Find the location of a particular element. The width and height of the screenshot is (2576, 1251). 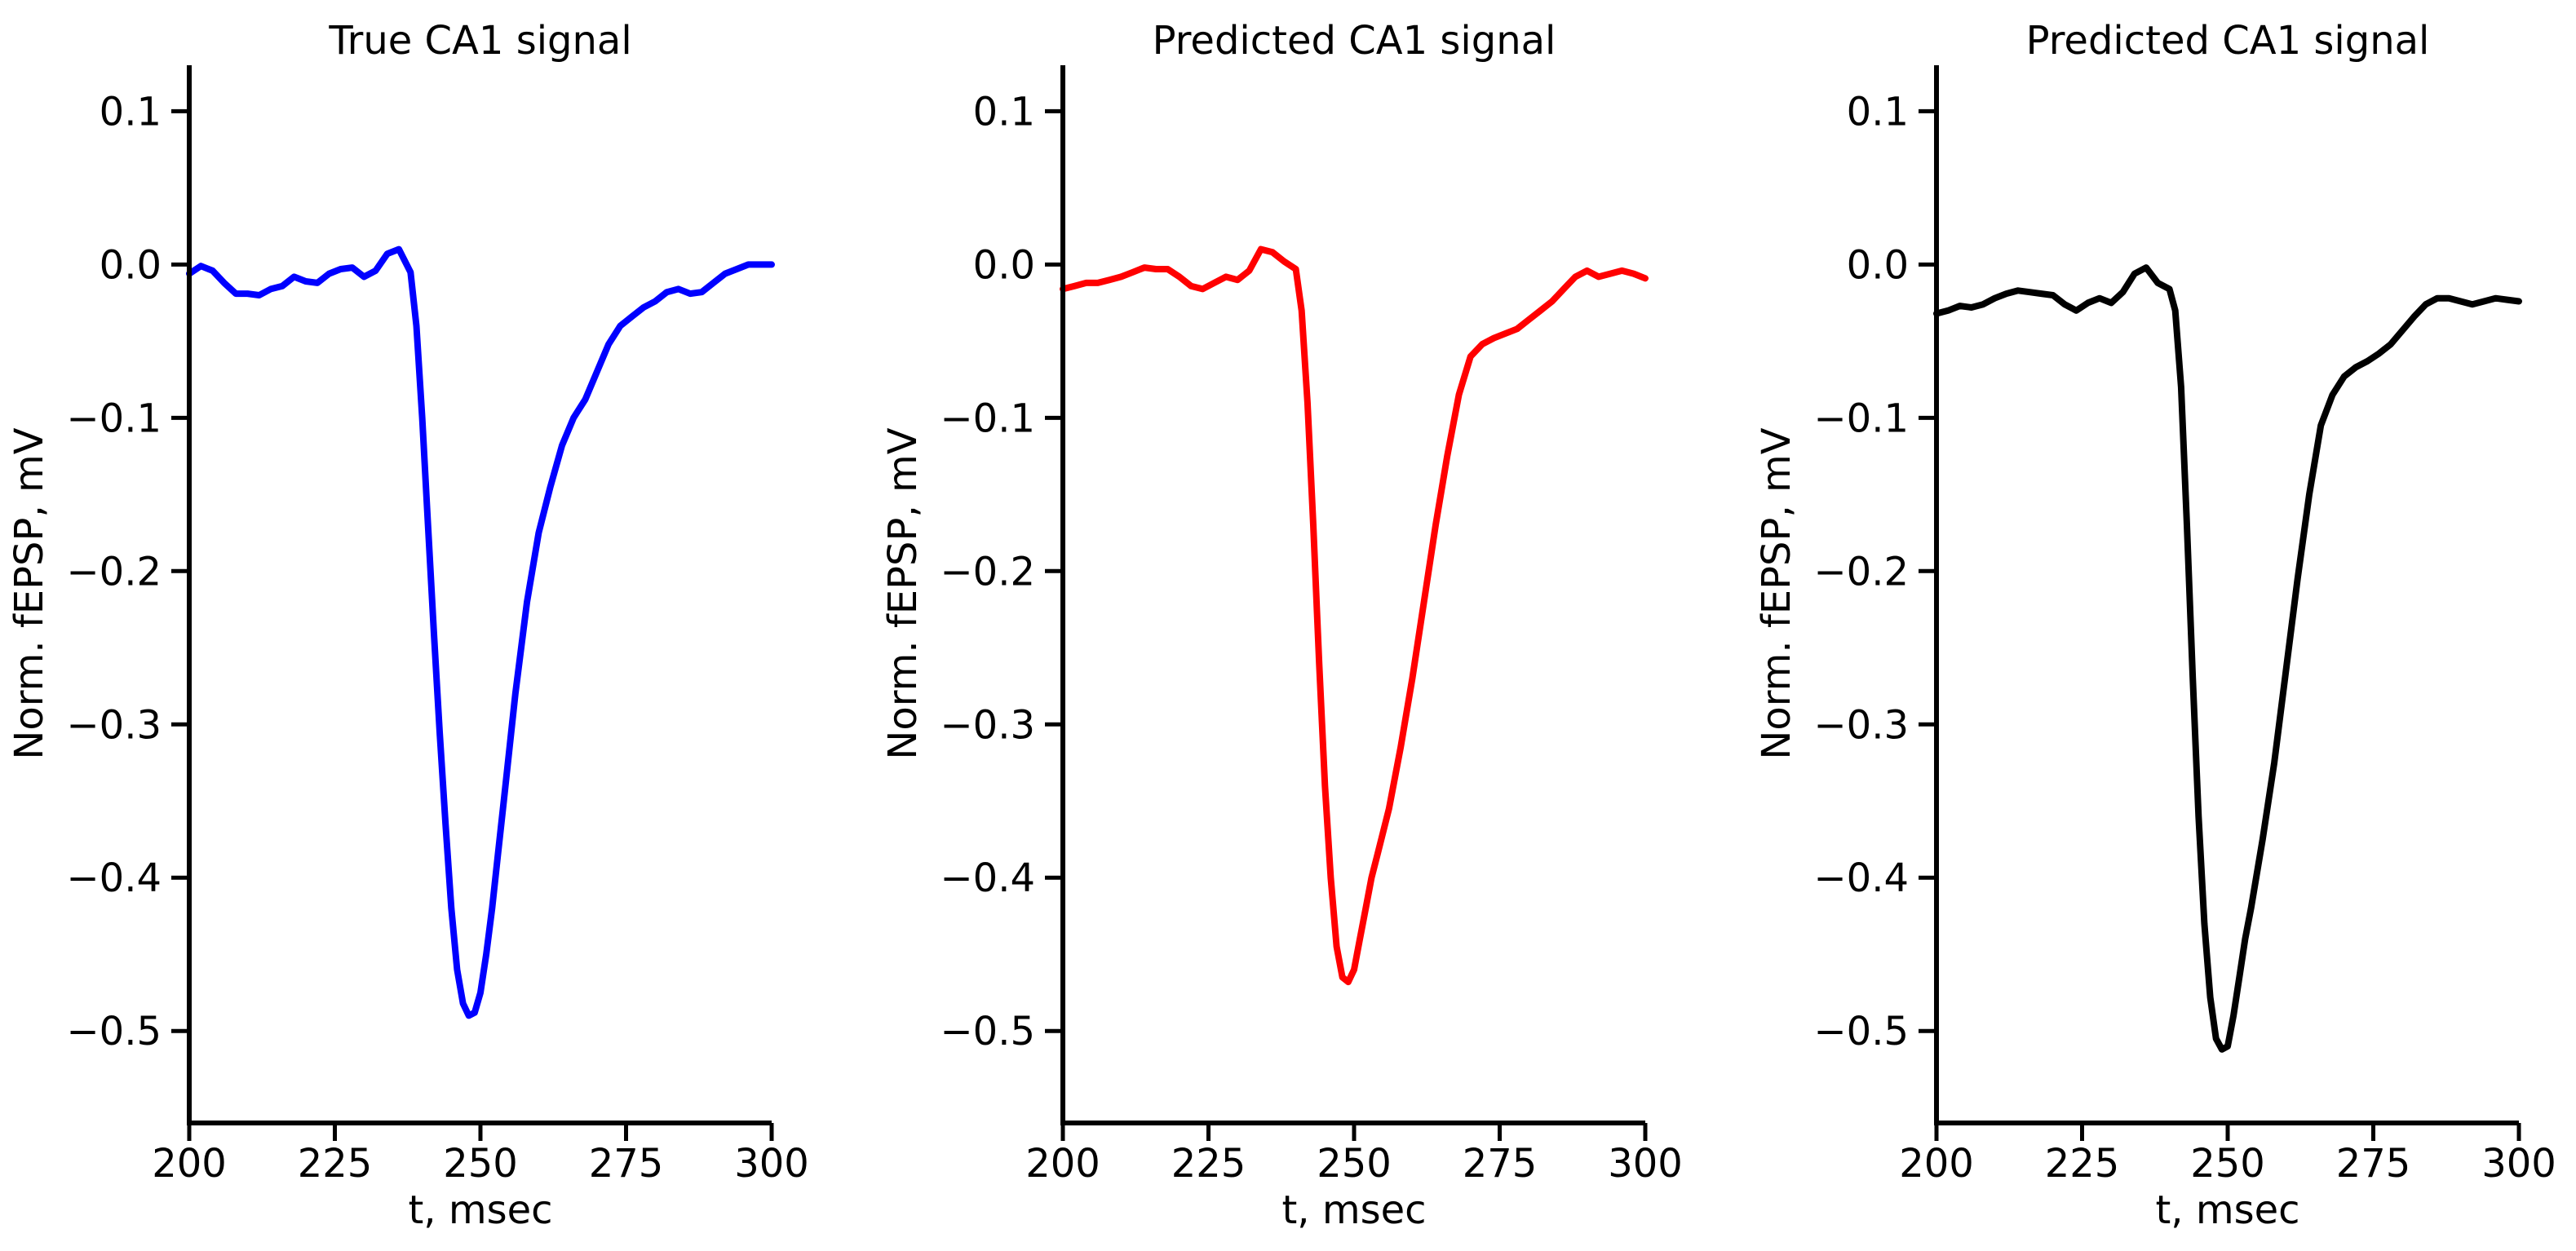

chart-title: True CA1 signal is located at coordinates (479, 41).